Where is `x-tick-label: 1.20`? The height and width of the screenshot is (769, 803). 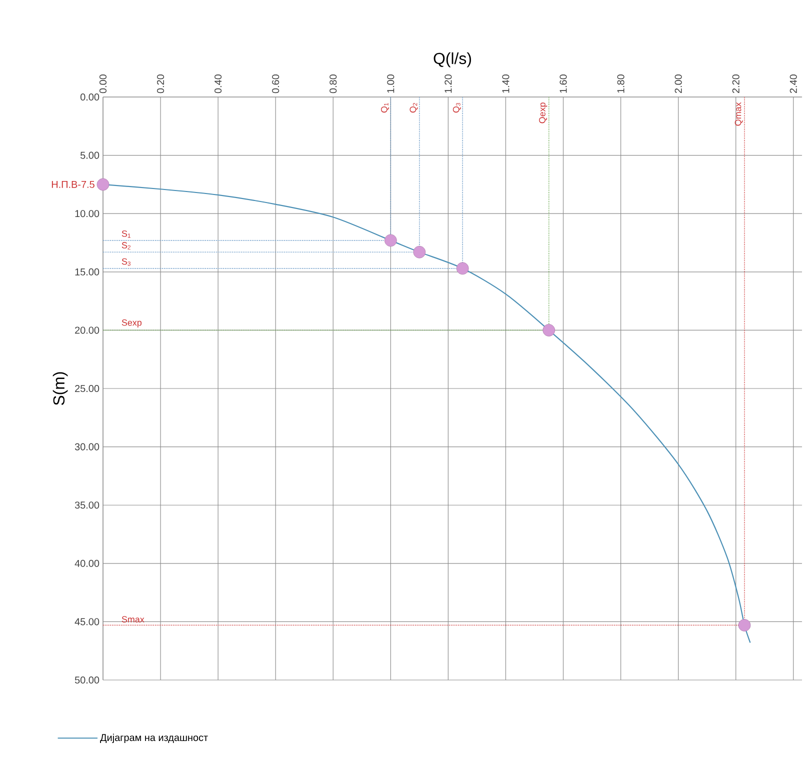 x-tick-label: 1.20 is located at coordinates (448, 83).